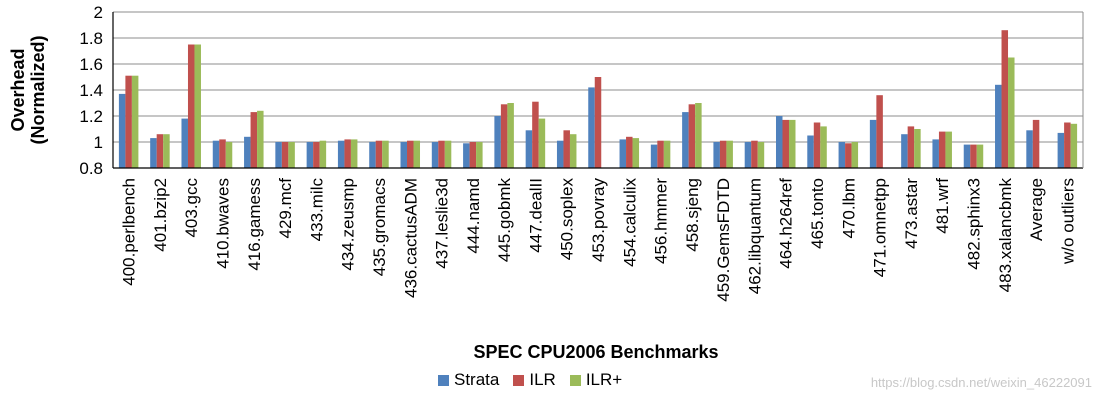  Describe the element at coordinates (135, 121) in the screenshot. I see `bar-ilr-plus-400.perlbench` at that location.